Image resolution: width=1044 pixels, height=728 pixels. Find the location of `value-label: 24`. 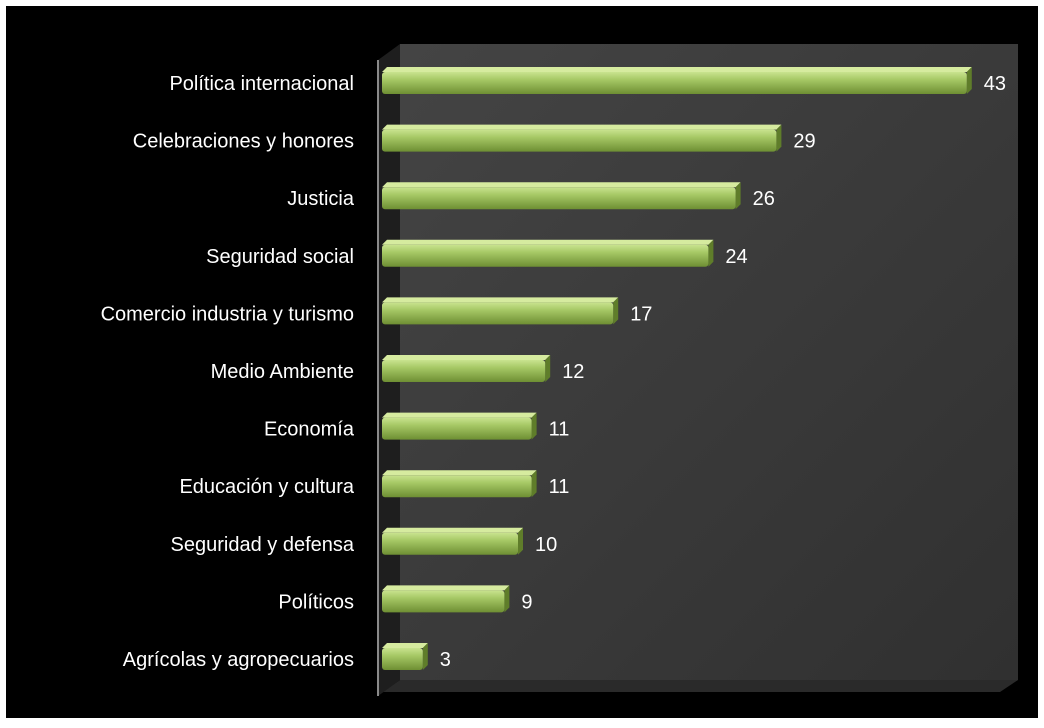

value-label: 24 is located at coordinates (736, 257).